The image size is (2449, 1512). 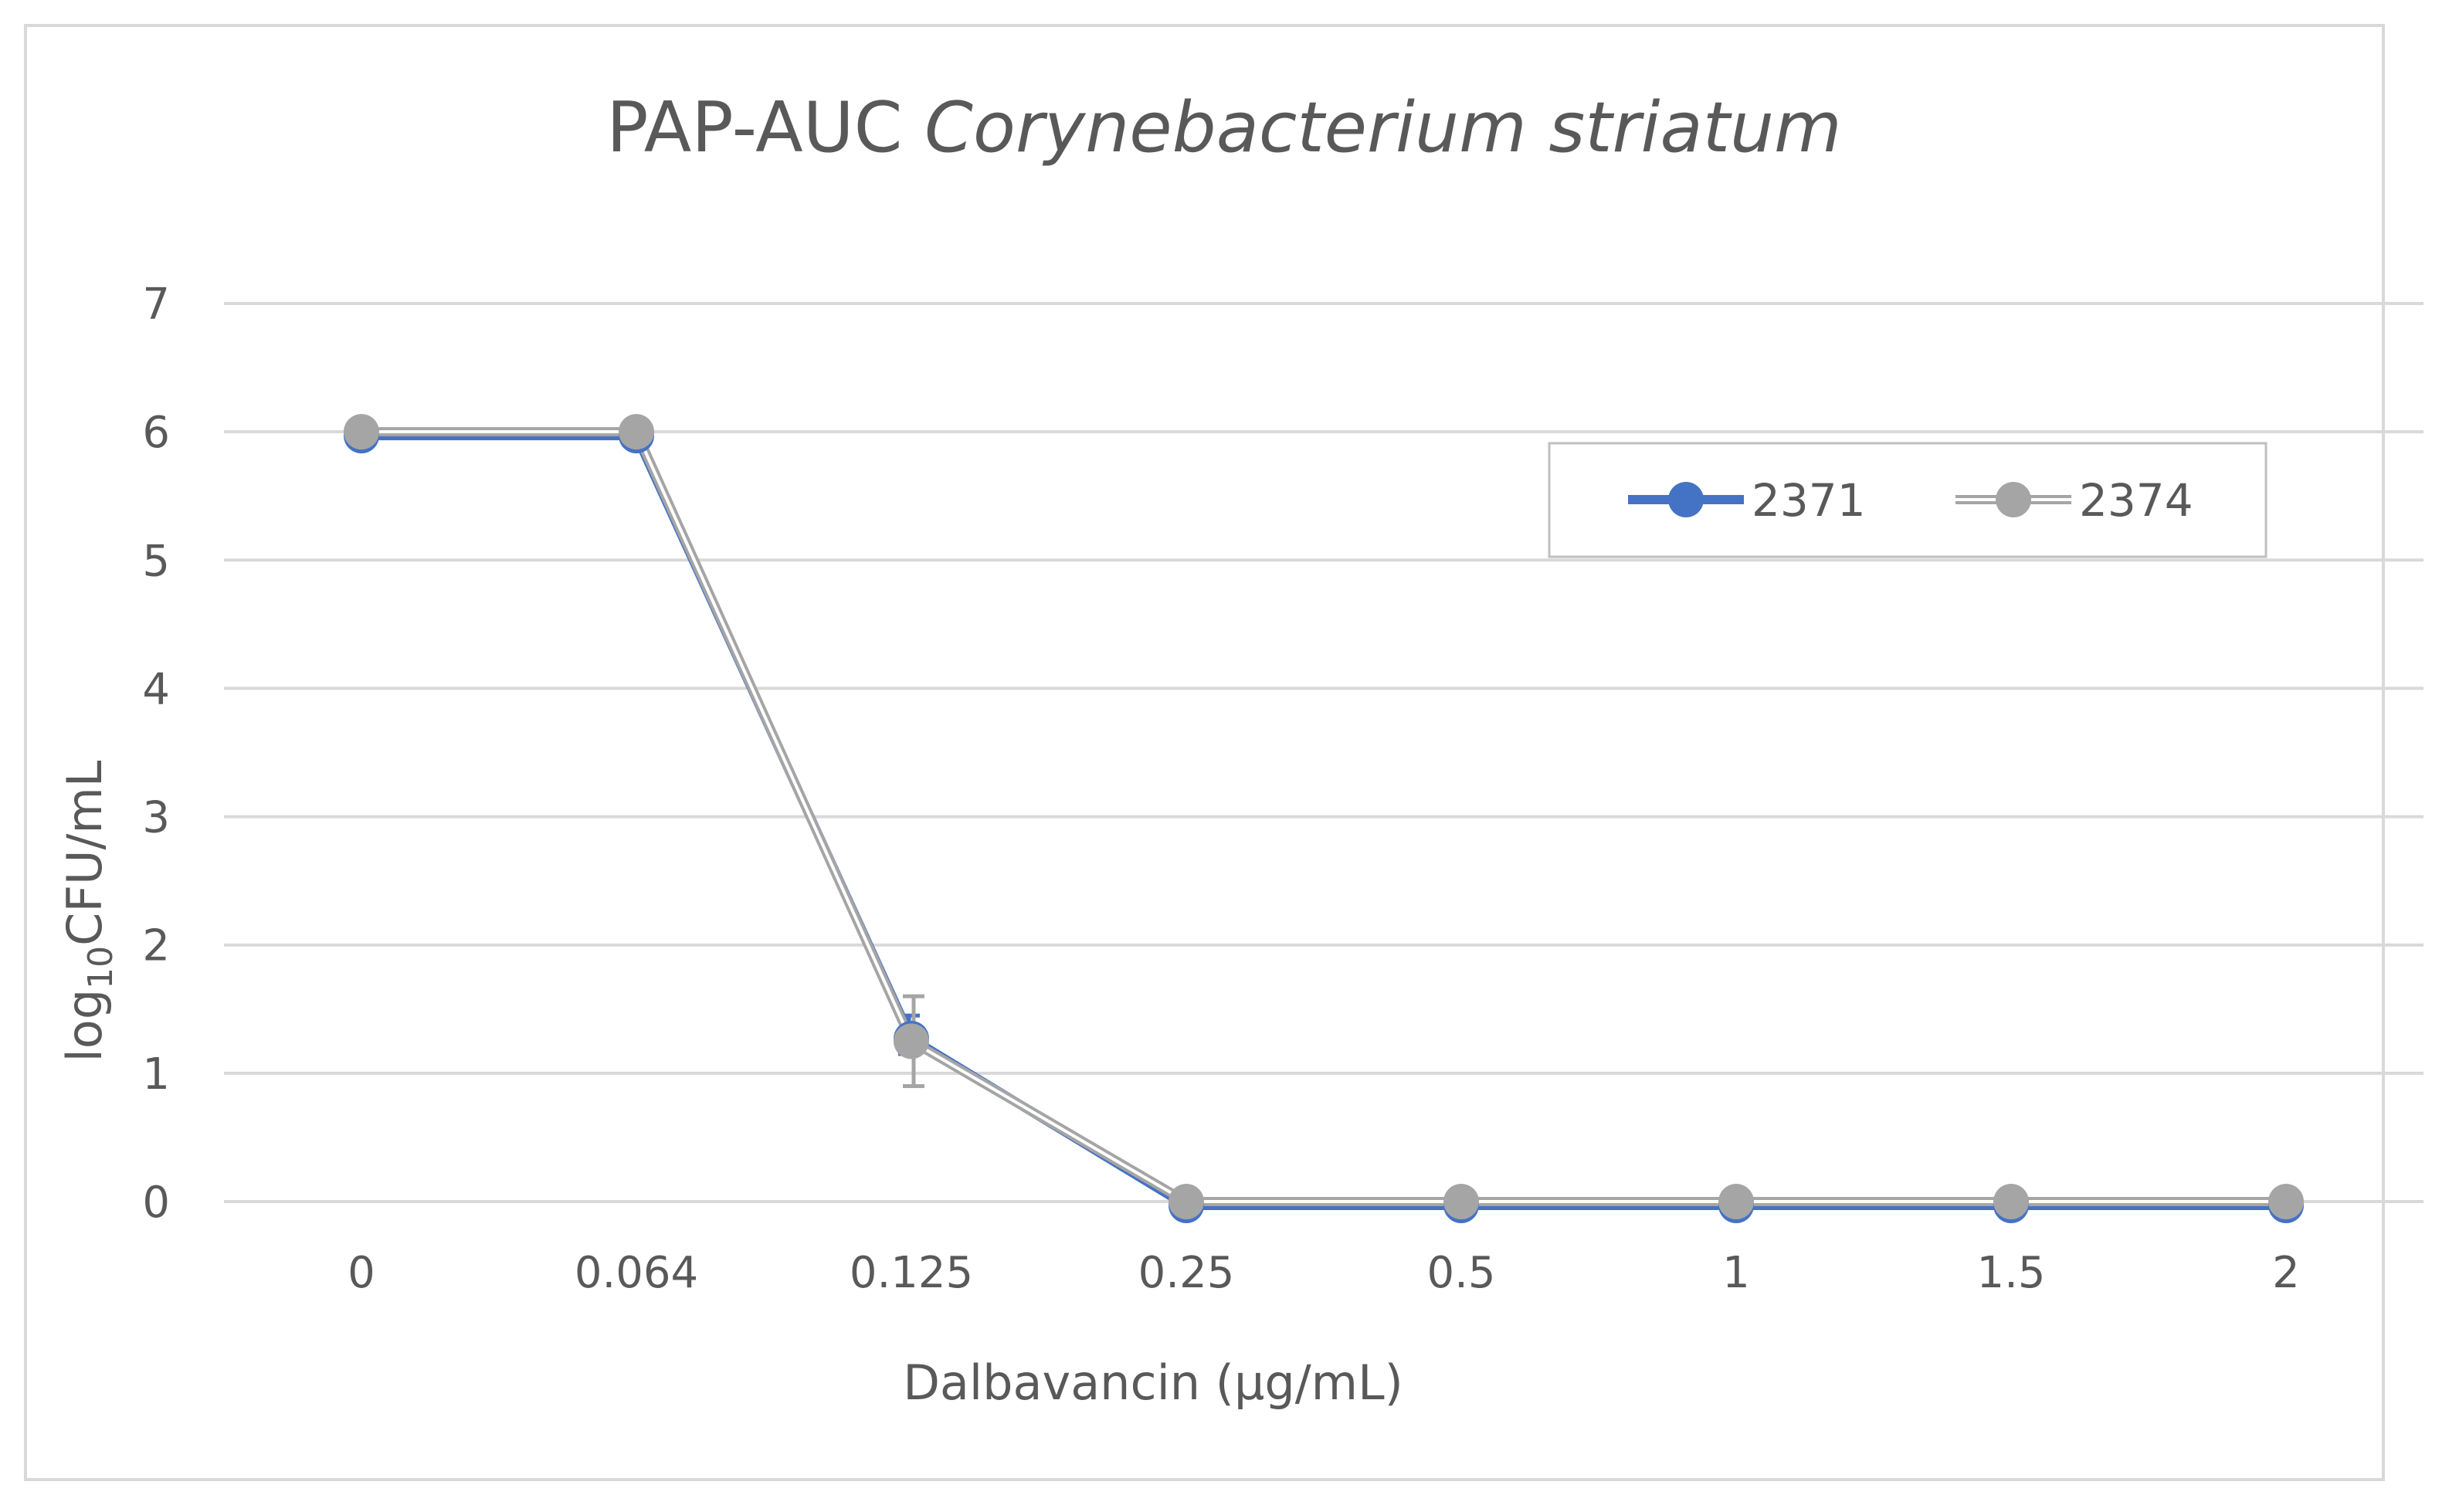 What do you see at coordinates (156, 946) in the screenshot?
I see `y-tick-label: 2` at bounding box center [156, 946].